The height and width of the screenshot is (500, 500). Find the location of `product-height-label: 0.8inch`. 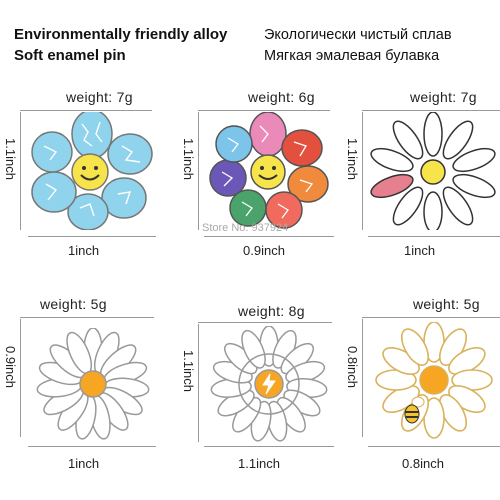

product-height-label: 0.8inch is located at coordinates (352, 367).